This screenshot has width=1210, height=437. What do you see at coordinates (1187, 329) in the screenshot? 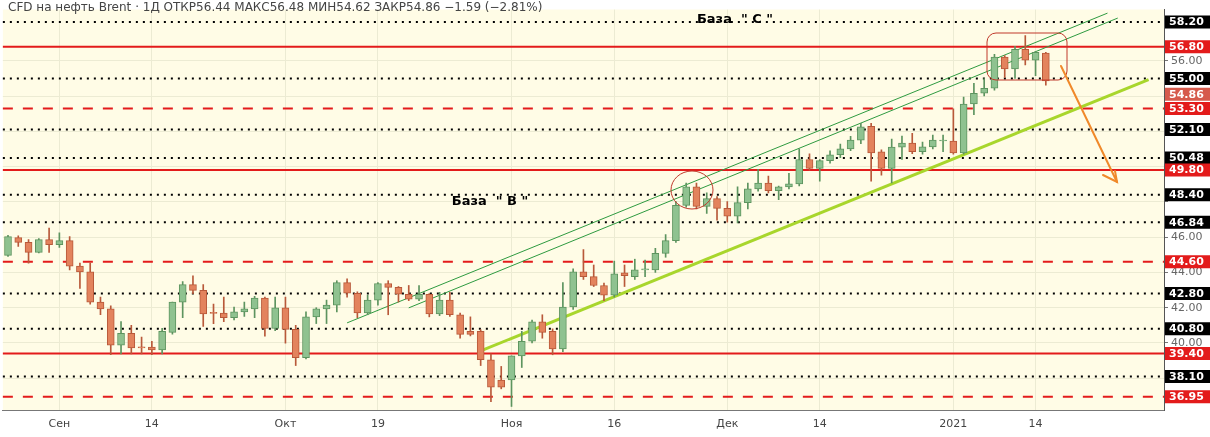
I see `ref-line-label: 40.80` at bounding box center [1187, 329].